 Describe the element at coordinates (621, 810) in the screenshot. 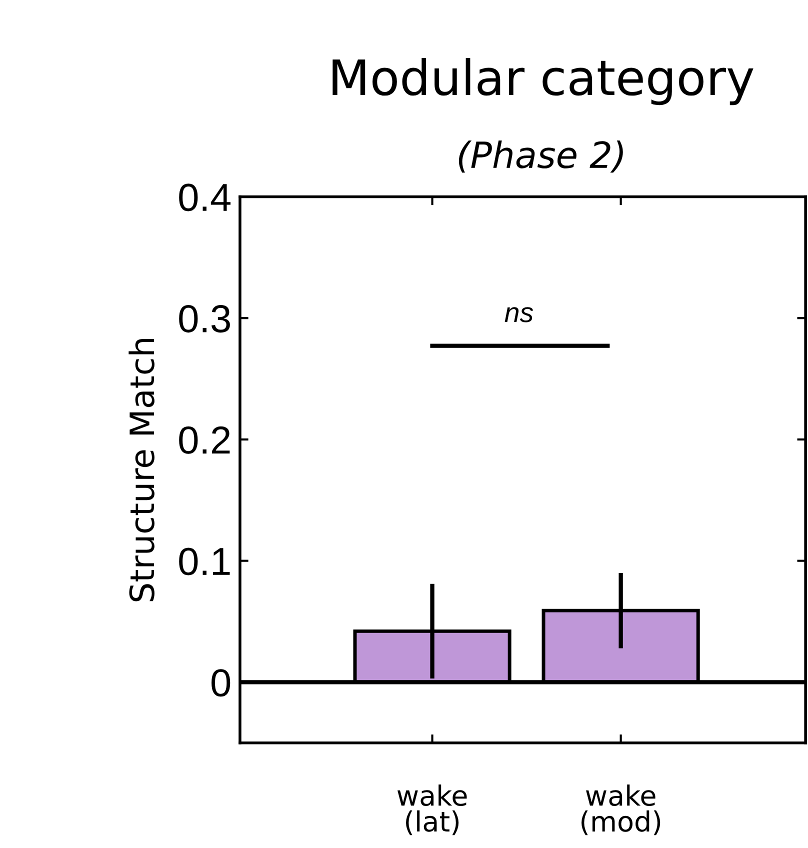

I see `x-tick-label: wake (mod)` at that location.